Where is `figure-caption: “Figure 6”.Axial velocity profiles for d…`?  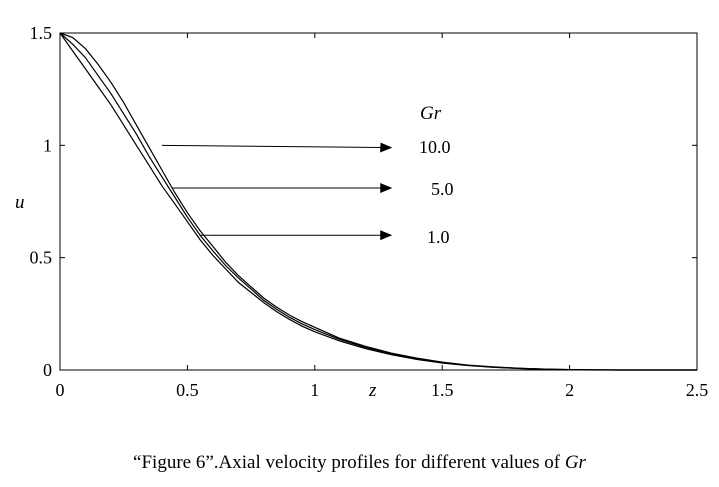
figure-caption: “Figure 6”.Axial velocity profiles for d… is located at coordinates (359, 463).